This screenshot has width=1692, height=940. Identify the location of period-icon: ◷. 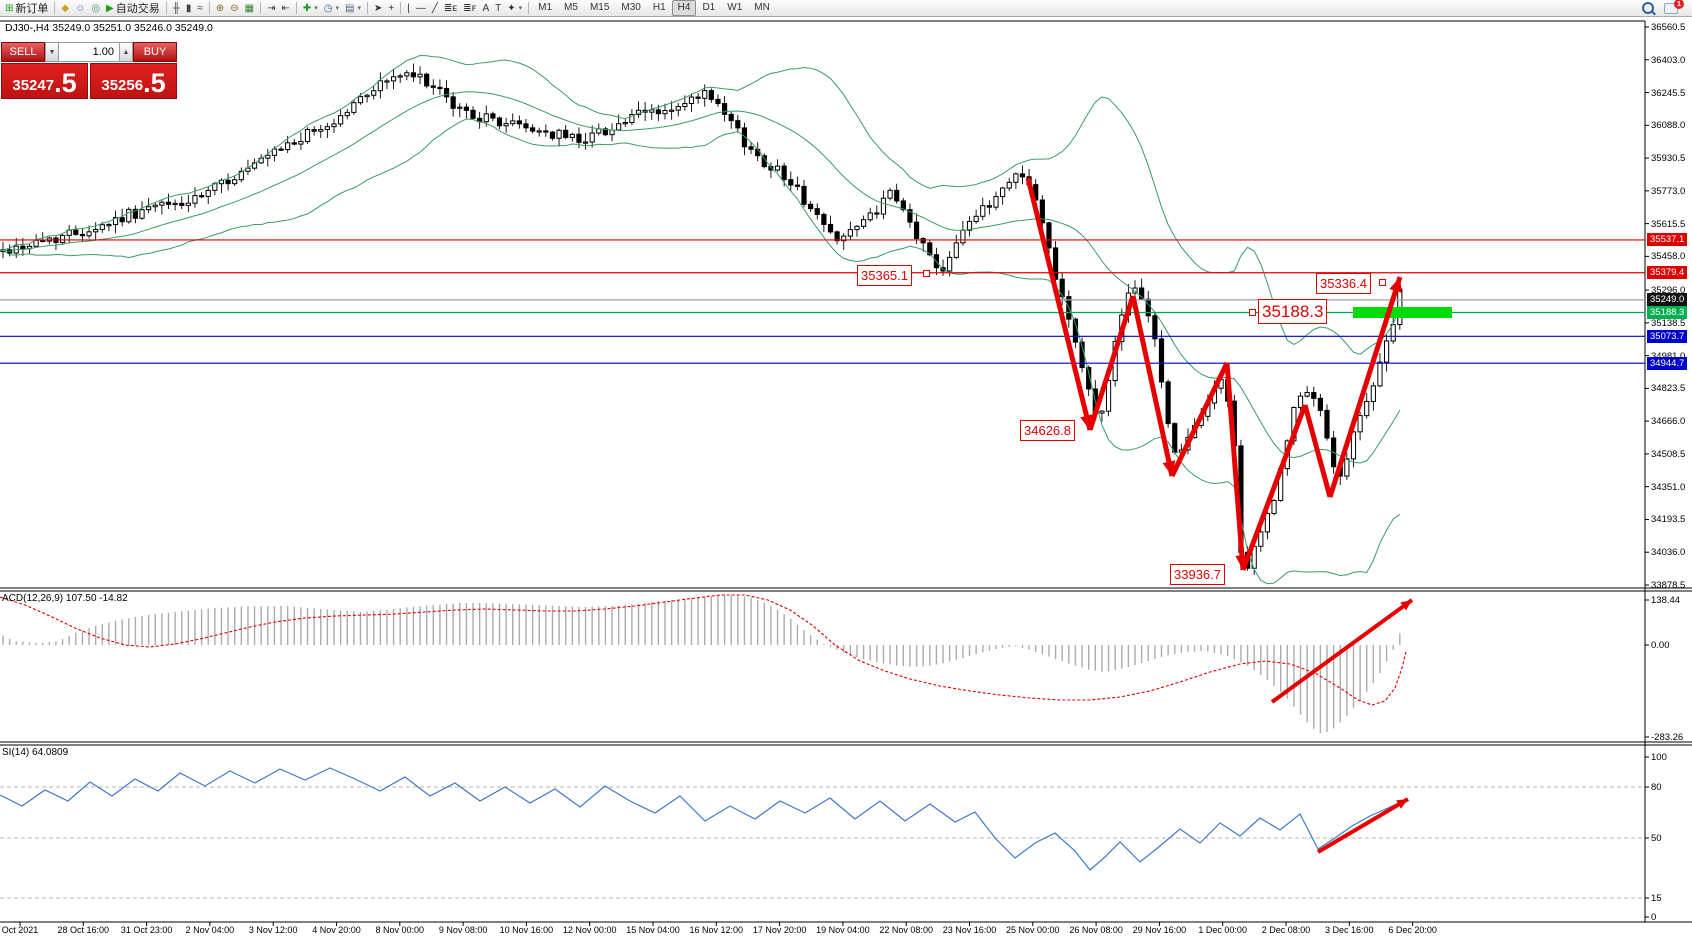
(328, 8).